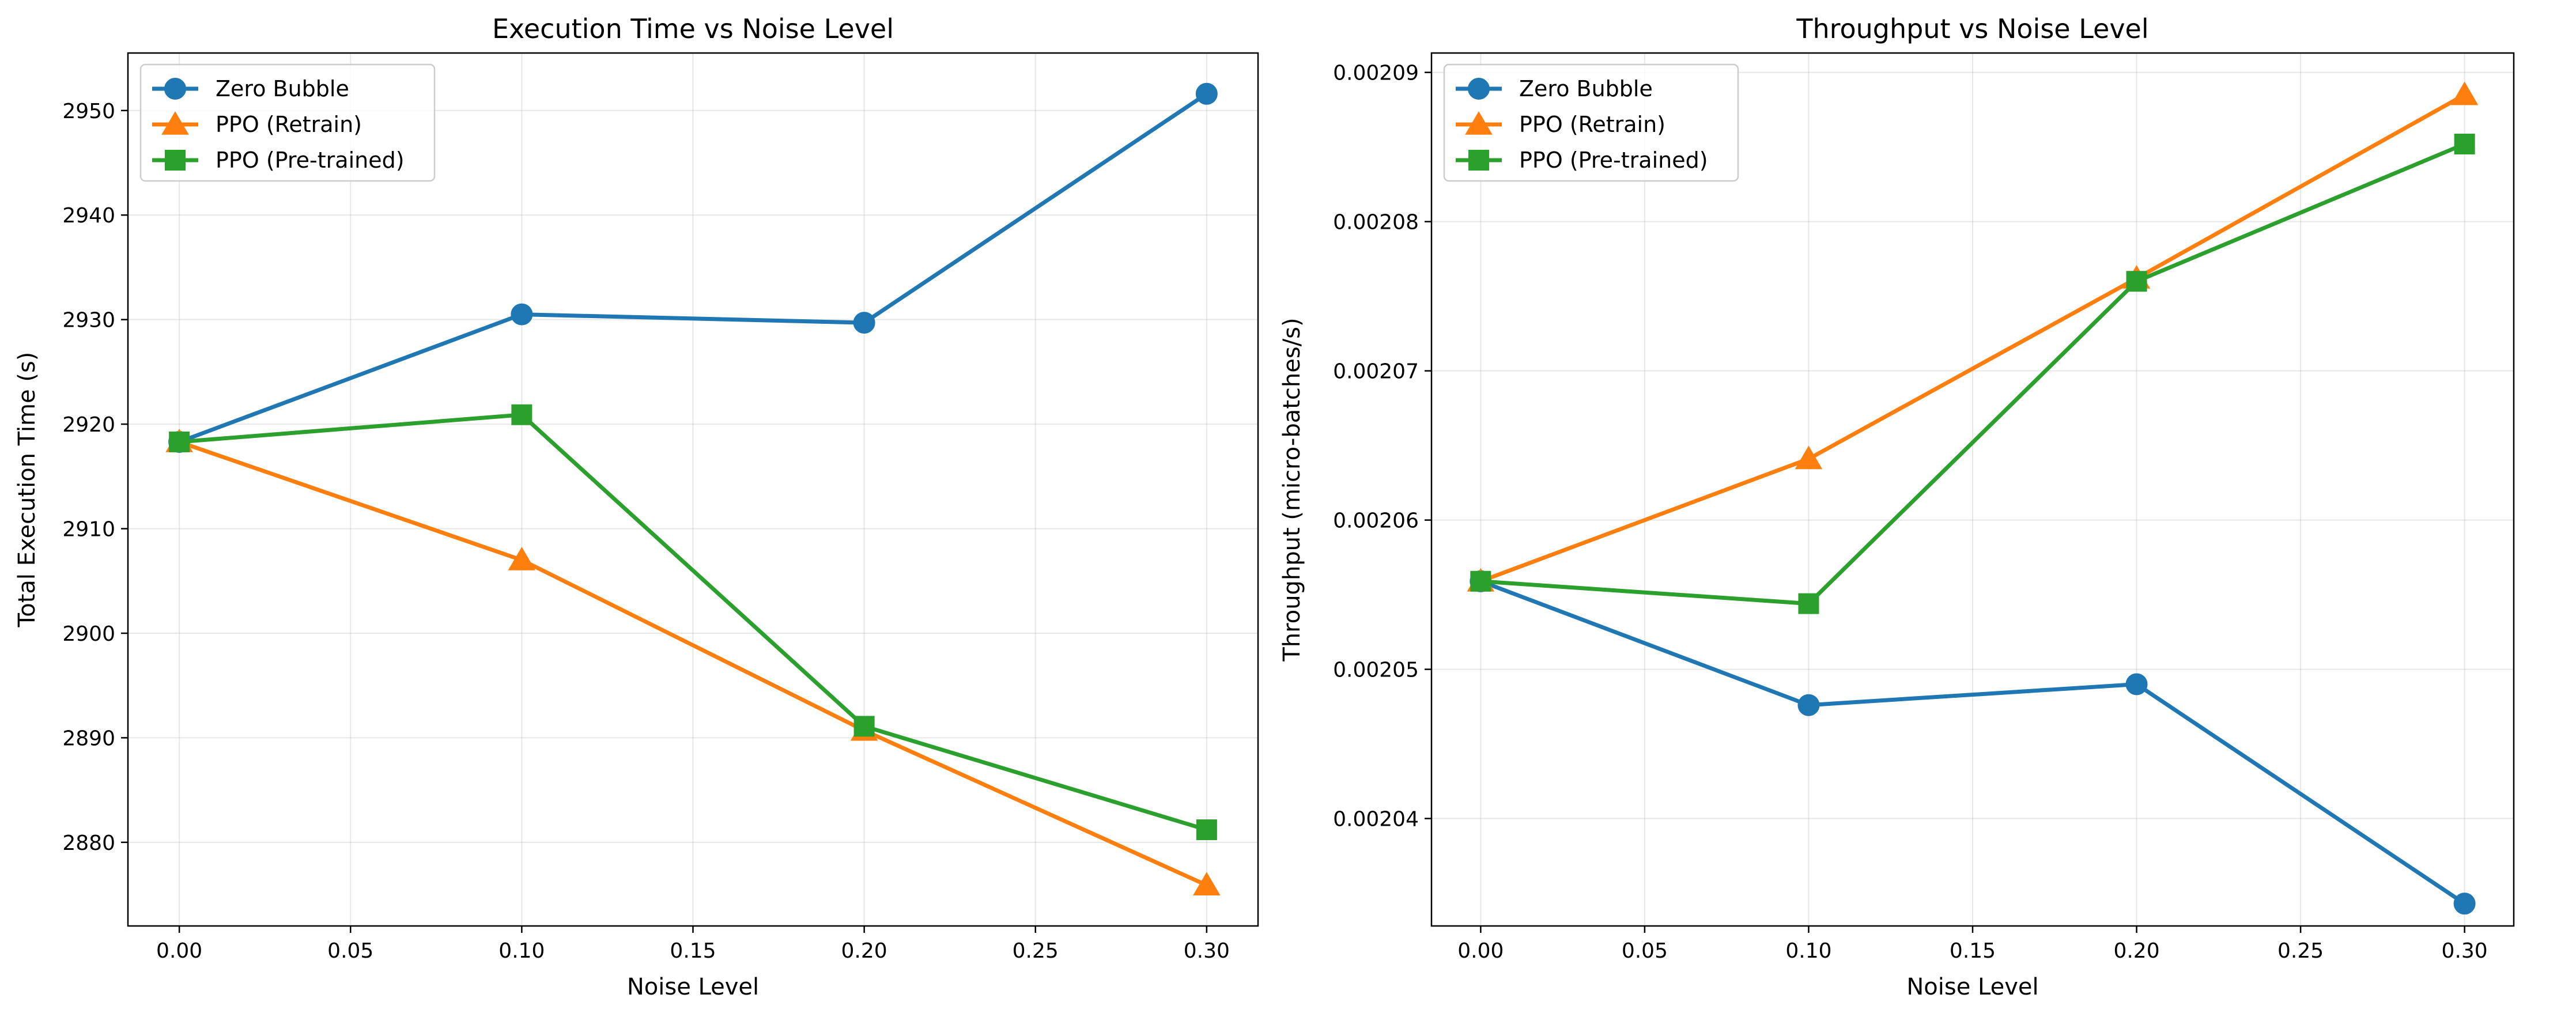 This screenshot has width=2576, height=1017. Describe the element at coordinates (88, 425) in the screenshot. I see `y-tick-label: 2920` at that location.